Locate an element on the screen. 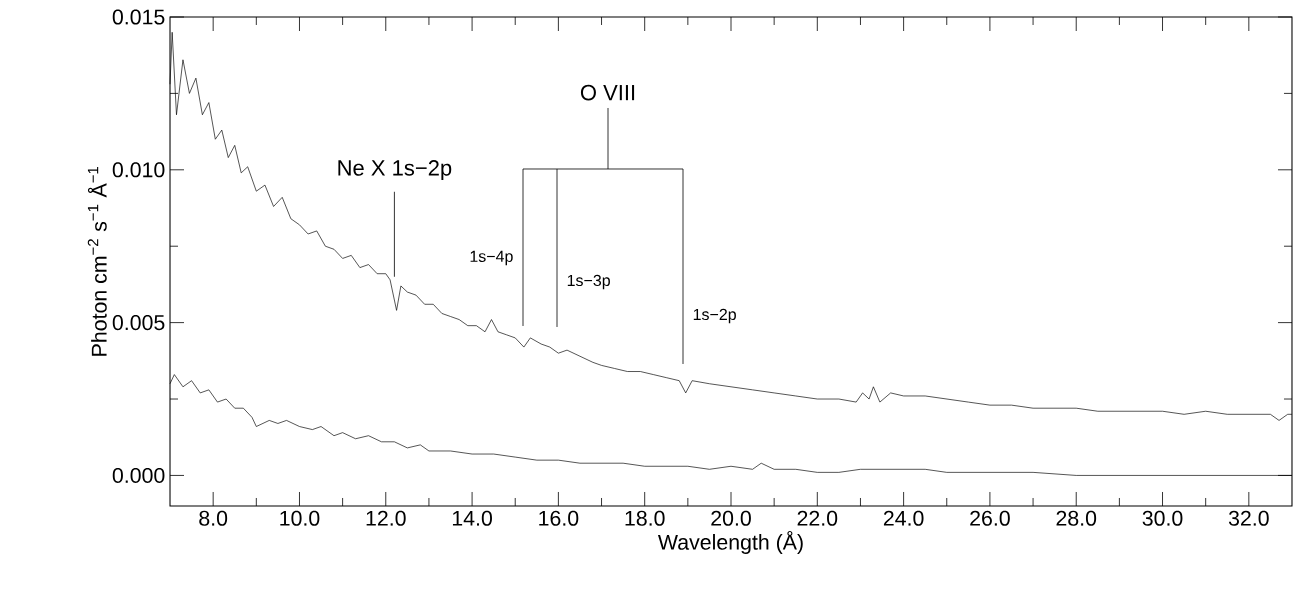  x-tick-label: 26.0 is located at coordinates (990, 518).